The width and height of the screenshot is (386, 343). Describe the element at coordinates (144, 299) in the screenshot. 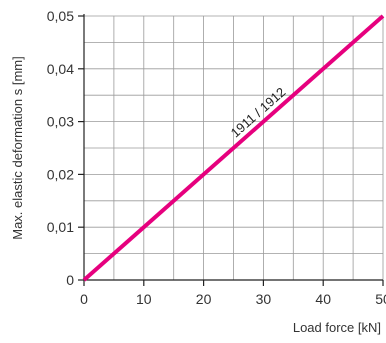

I see `x-tick-label: 10` at that location.